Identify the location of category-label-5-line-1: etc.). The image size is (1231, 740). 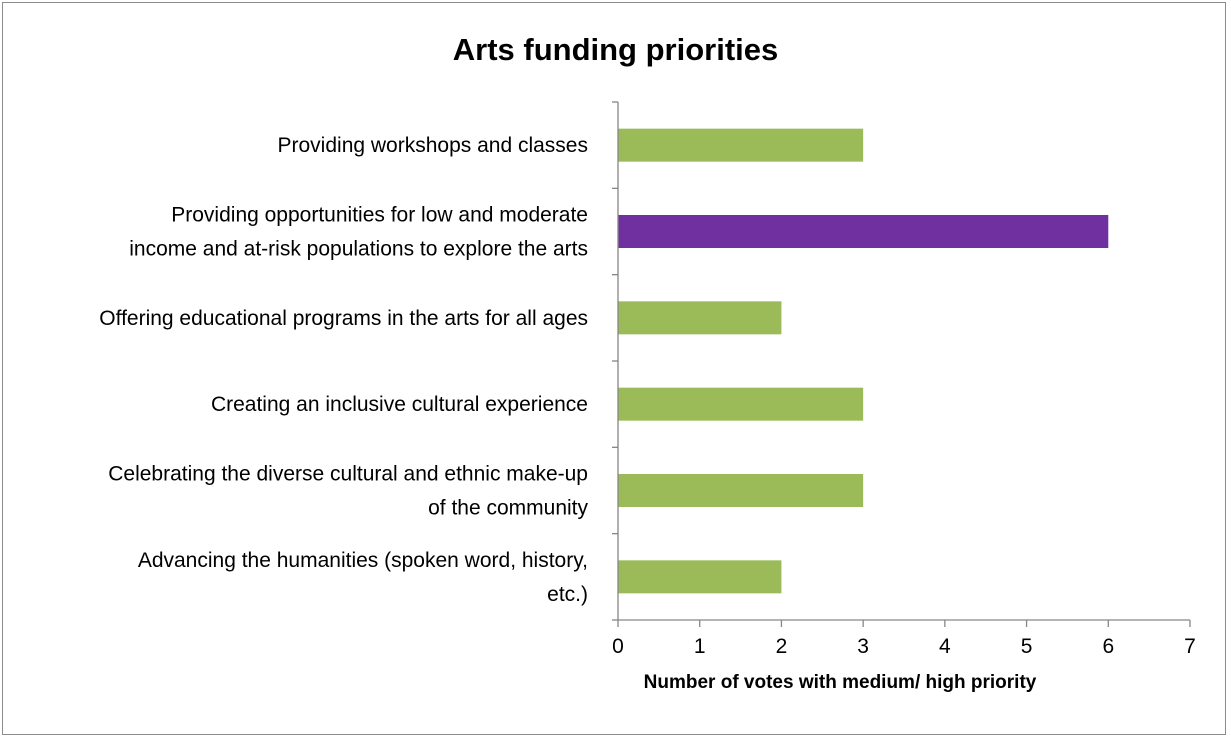
(567, 594).